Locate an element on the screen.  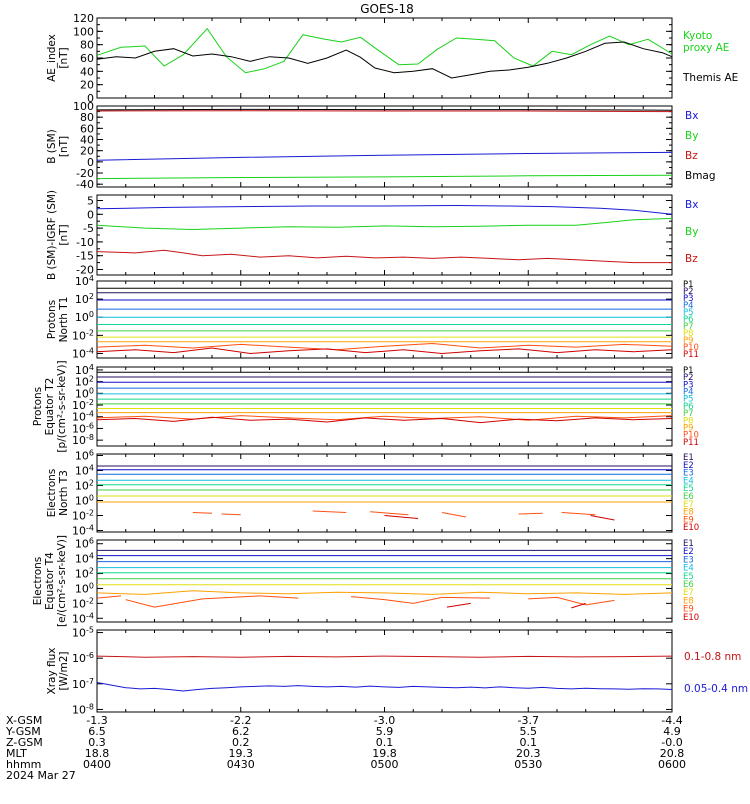
footer-value: 0400 is located at coordinates (97, 764).